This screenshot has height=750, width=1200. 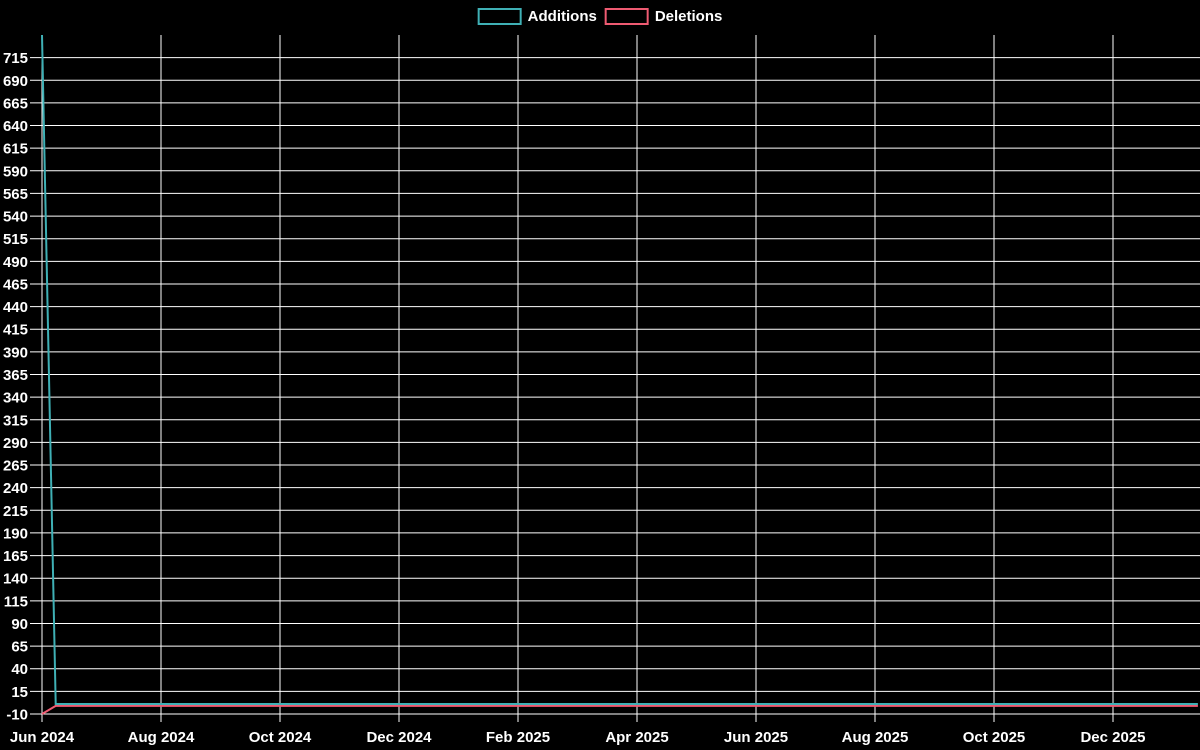 What do you see at coordinates (15, 81) in the screenshot?
I see `y-tick-label: 690` at bounding box center [15, 81].